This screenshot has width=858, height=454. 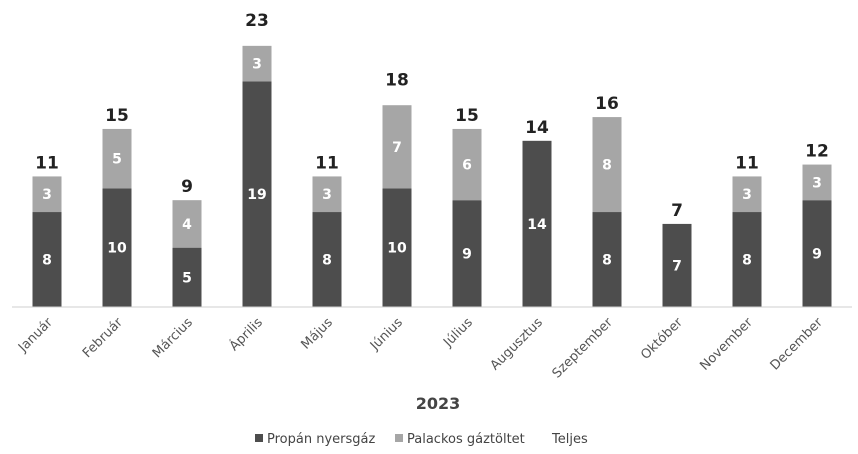 I want to click on bar-label-propan-6: 10, so click(x=397, y=249).